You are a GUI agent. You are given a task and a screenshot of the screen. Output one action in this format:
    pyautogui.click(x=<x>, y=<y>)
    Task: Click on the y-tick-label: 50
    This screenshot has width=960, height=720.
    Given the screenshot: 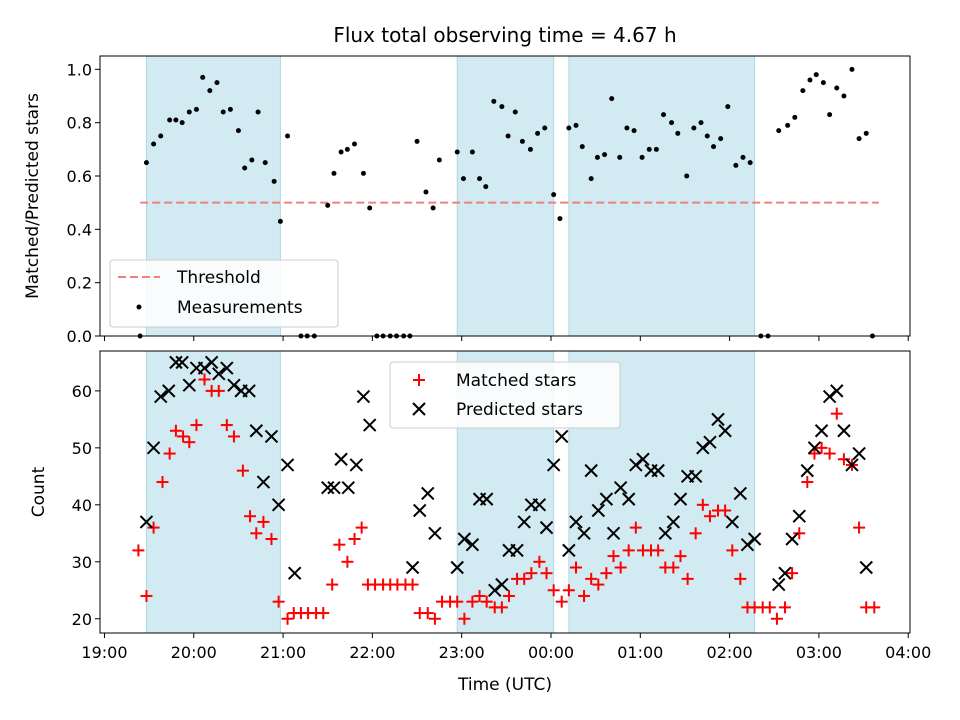 What is the action you would take?
    pyautogui.click(x=82, y=448)
    